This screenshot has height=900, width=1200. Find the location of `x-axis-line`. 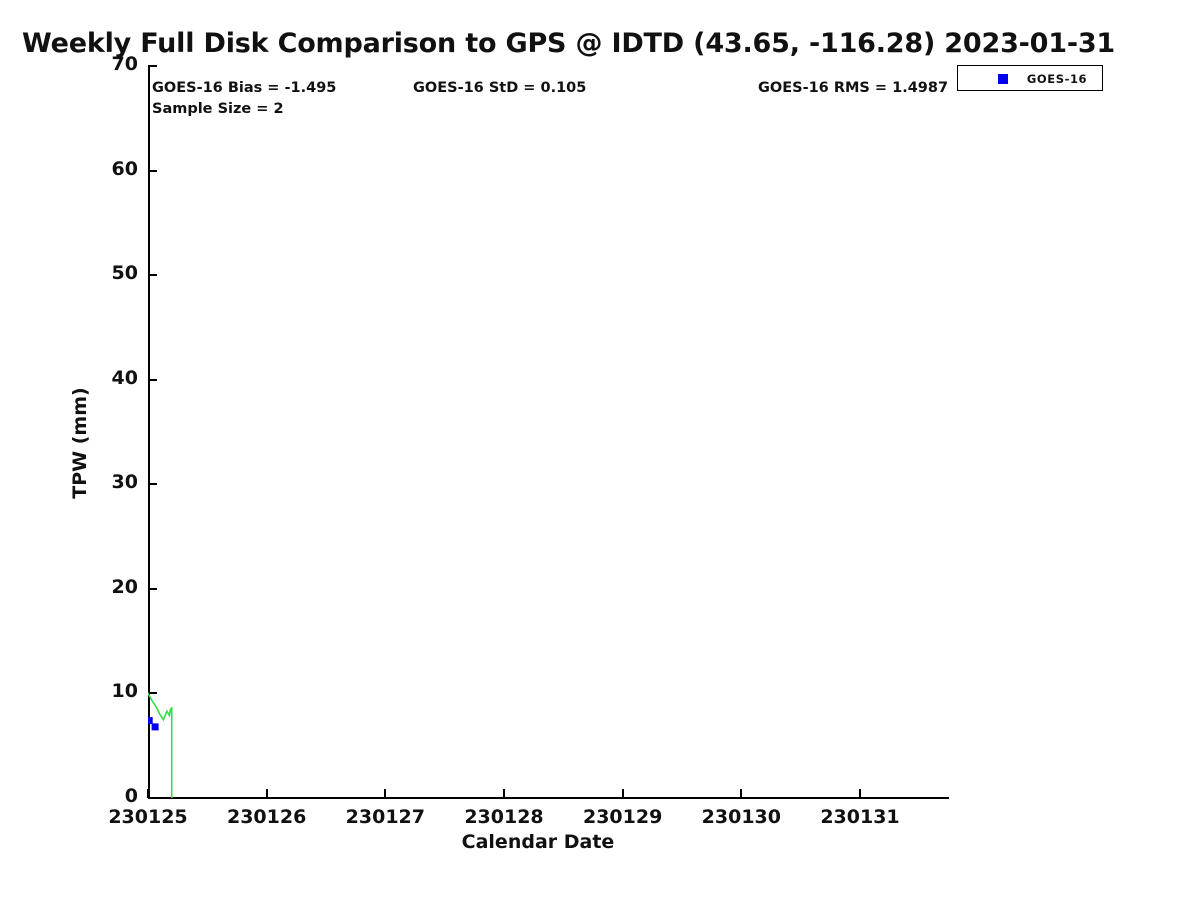

x-axis-line is located at coordinates (548, 798).